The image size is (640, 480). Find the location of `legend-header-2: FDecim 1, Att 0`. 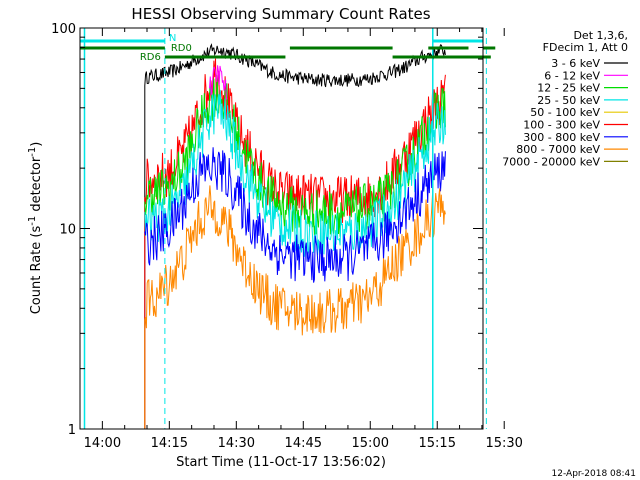

legend-header-2: FDecim 1, Att 0 is located at coordinates (585, 47).